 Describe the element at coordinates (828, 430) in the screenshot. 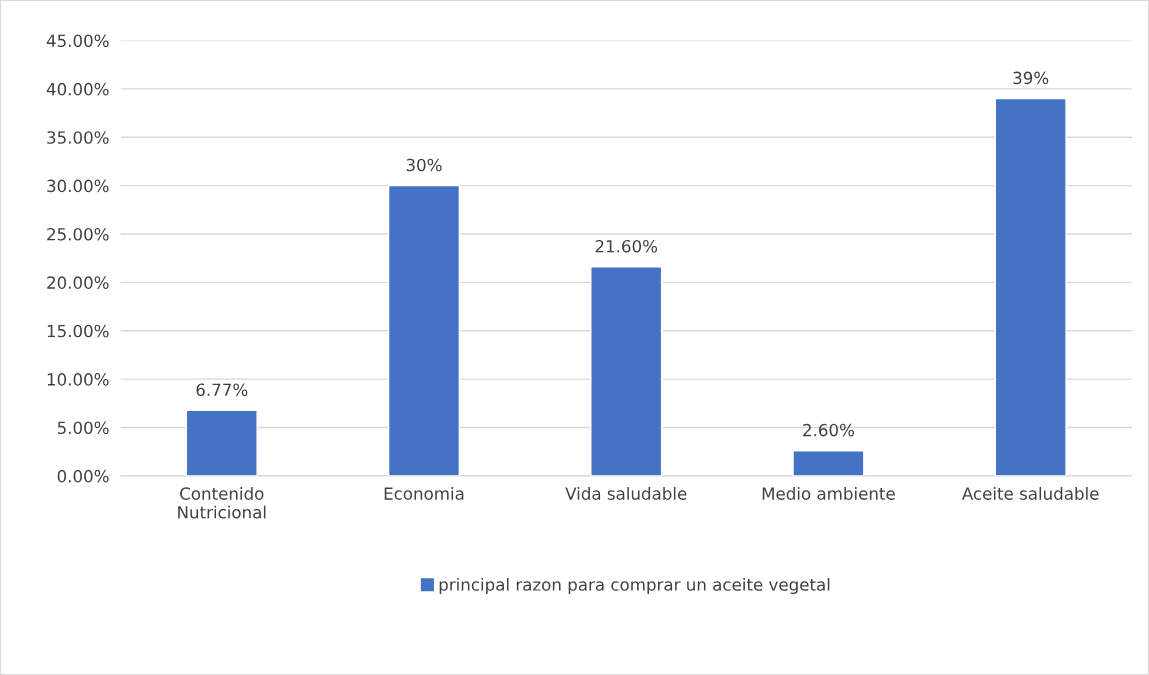

I see `data-label: 2.60%` at that location.